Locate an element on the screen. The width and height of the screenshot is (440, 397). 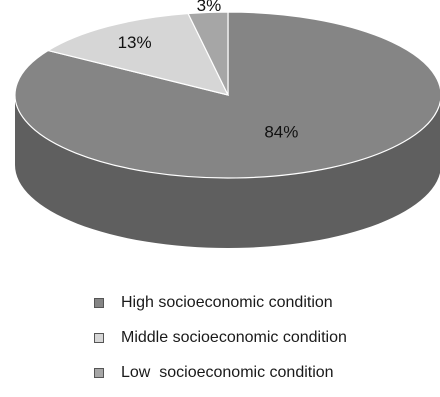
pie-data-labels: 84% 13% 3% is located at coordinates (208, 70).